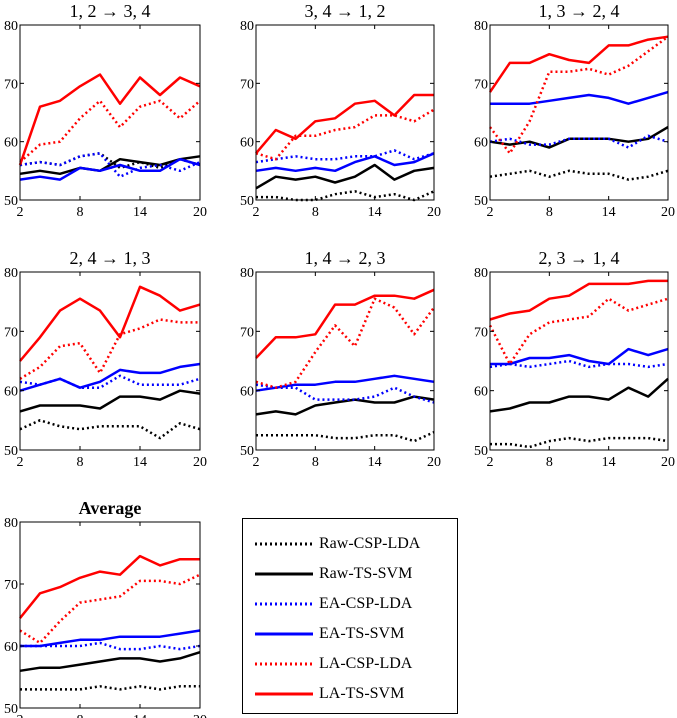 Image resolution: width=677 pixels, height=718 pixels. What do you see at coordinates (345, 258) in the screenshot?
I see `chart-title: 1, 4 → 2, 3` at bounding box center [345, 258].